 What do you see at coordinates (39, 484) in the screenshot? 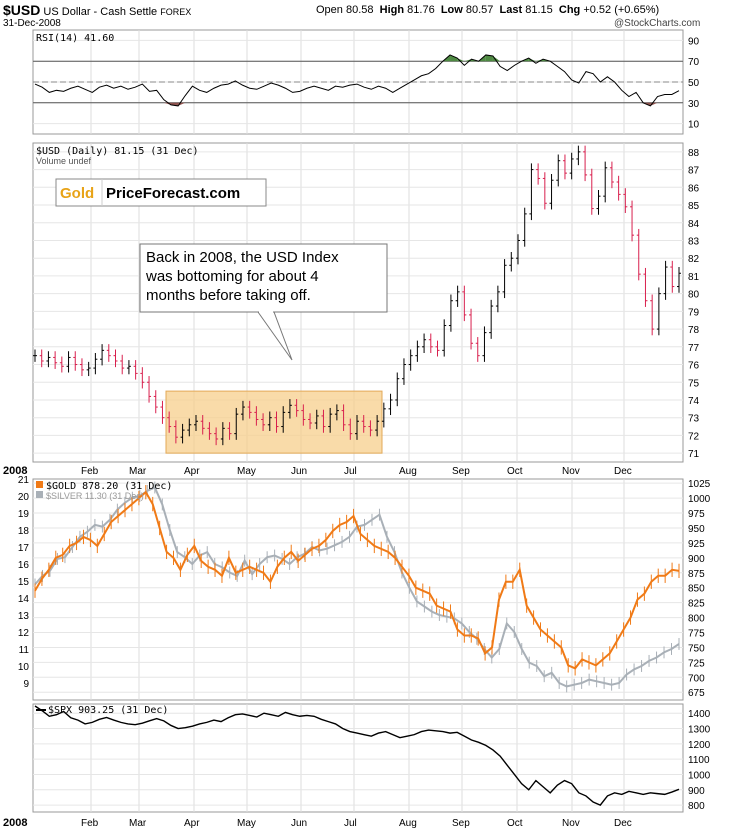
I see `gold-legend-swatch` at bounding box center [39, 484].